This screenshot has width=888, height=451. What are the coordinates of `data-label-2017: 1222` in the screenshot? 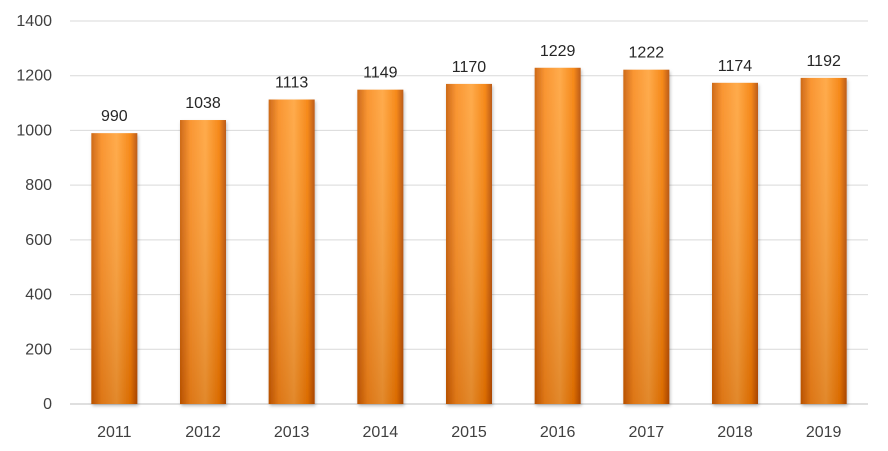 It's located at (647, 53).